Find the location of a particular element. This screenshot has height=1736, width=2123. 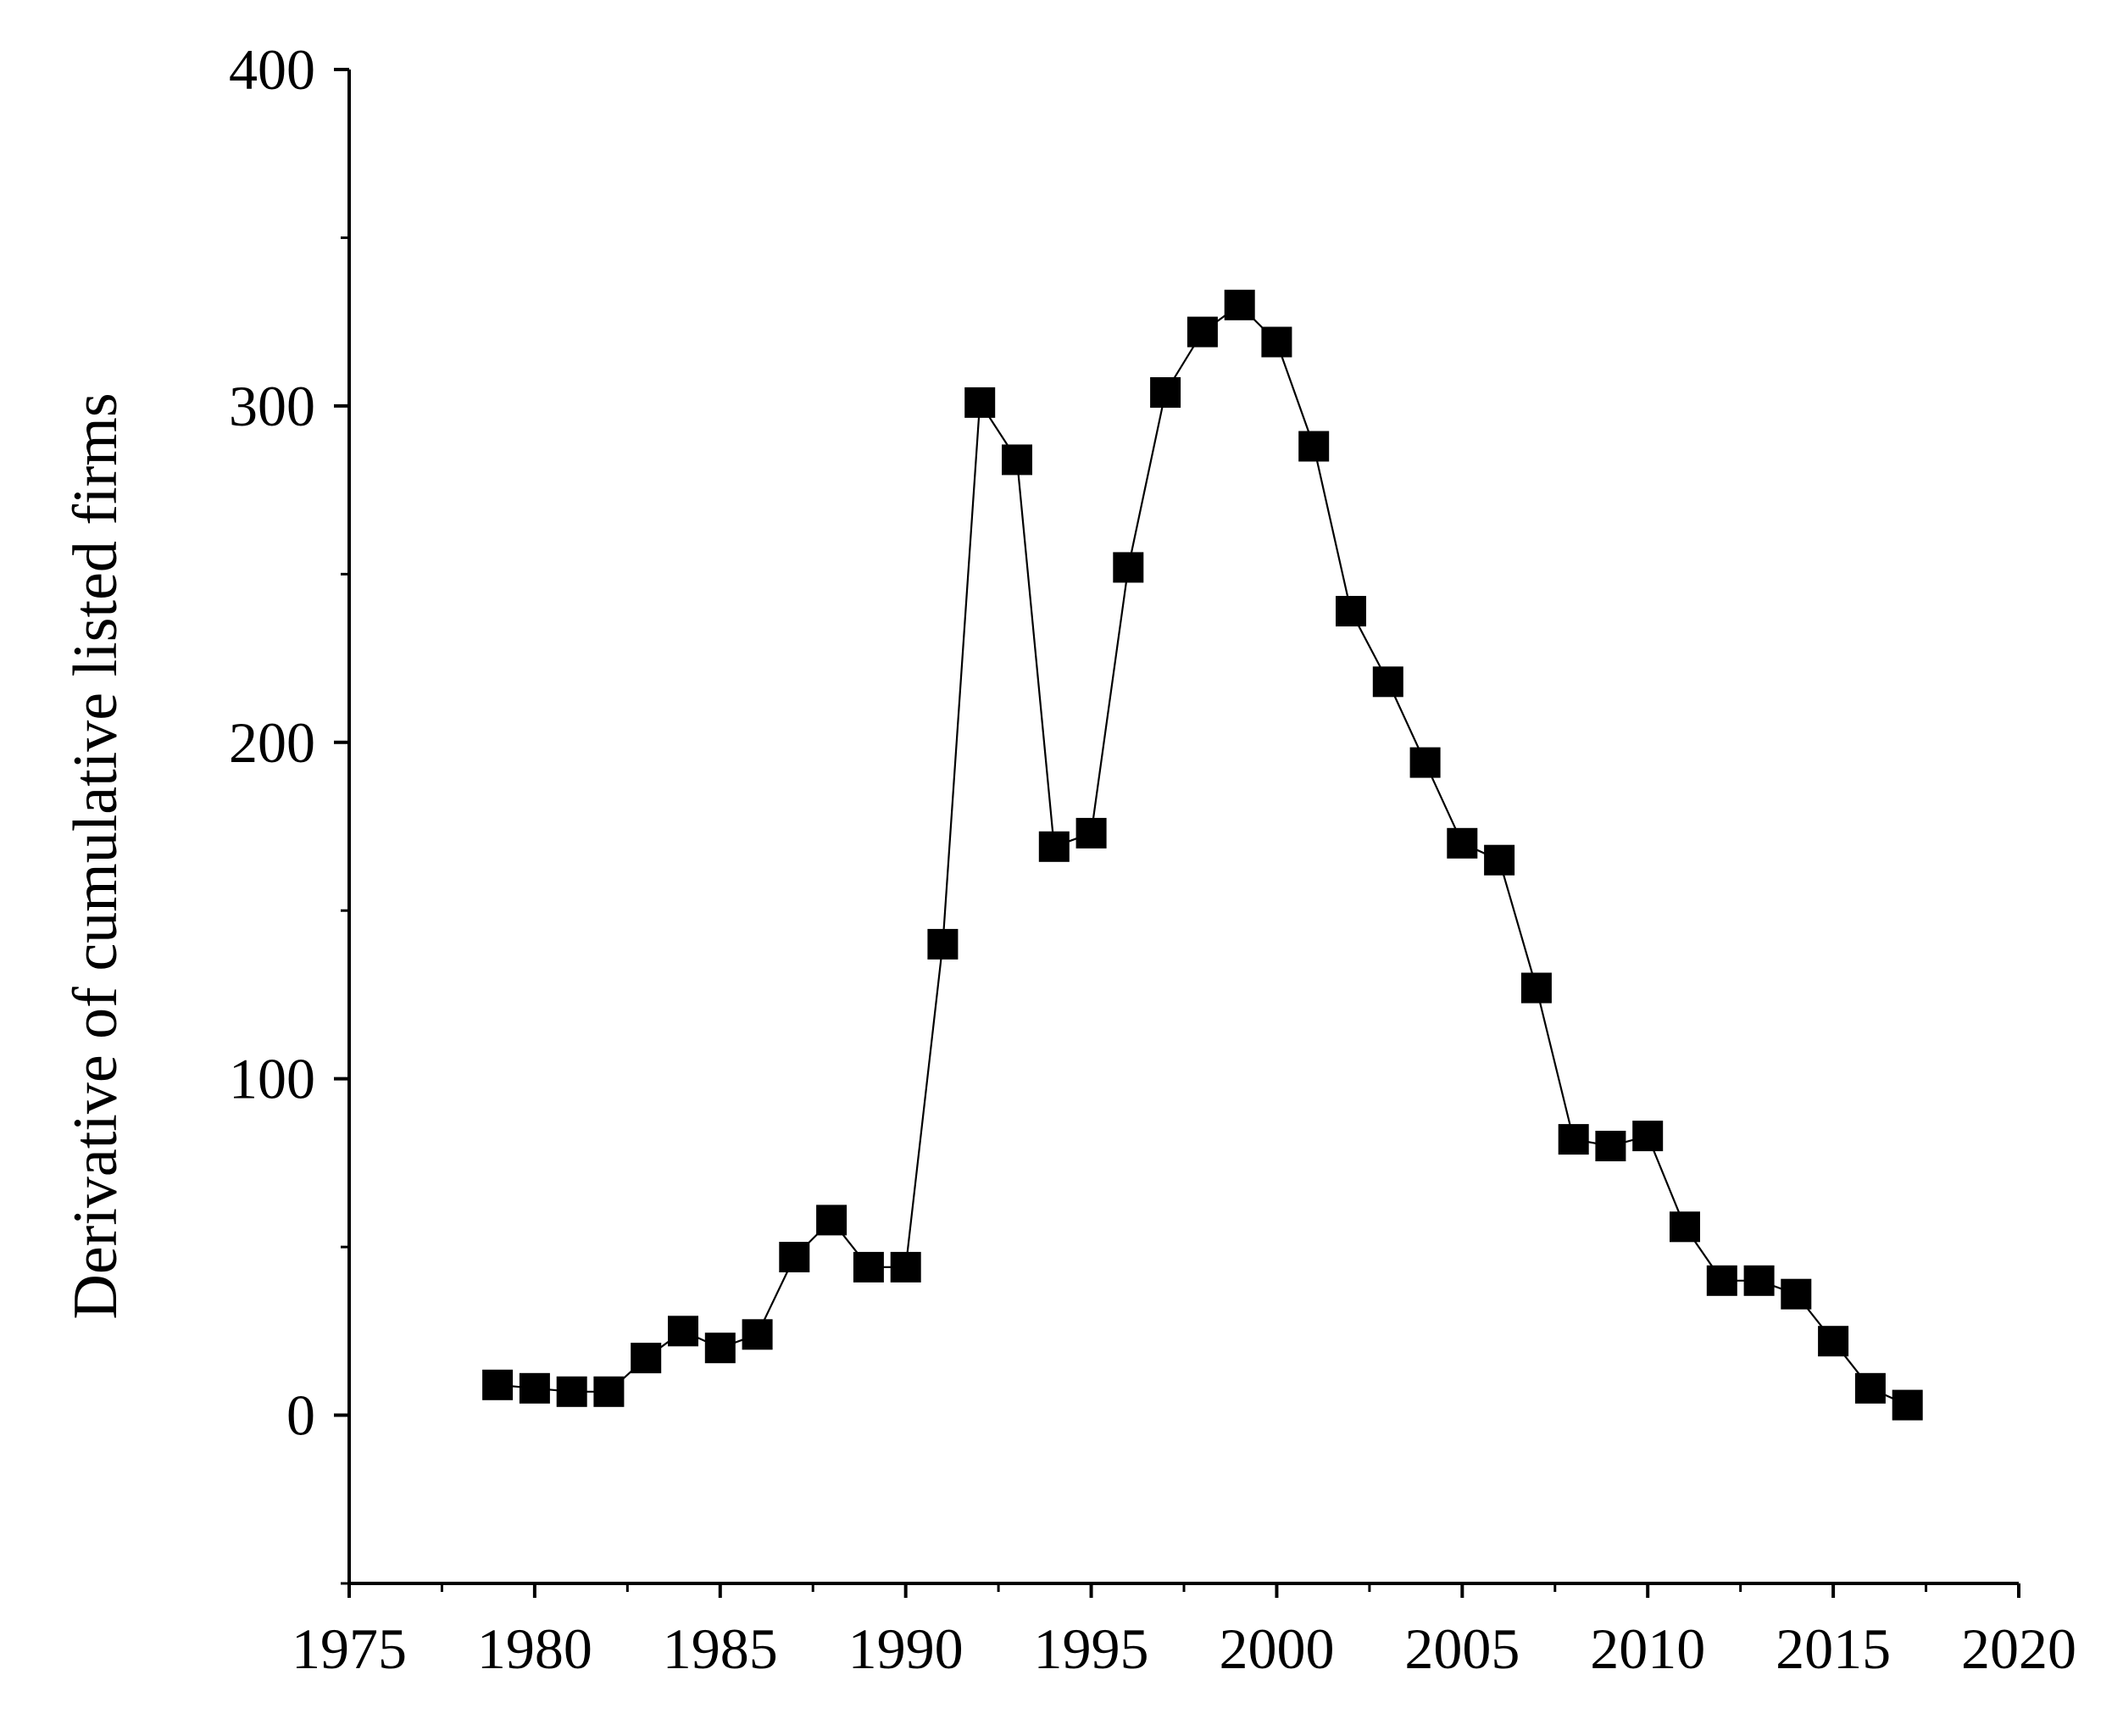

x-tick-label: 2005 is located at coordinates (1462, 1648).